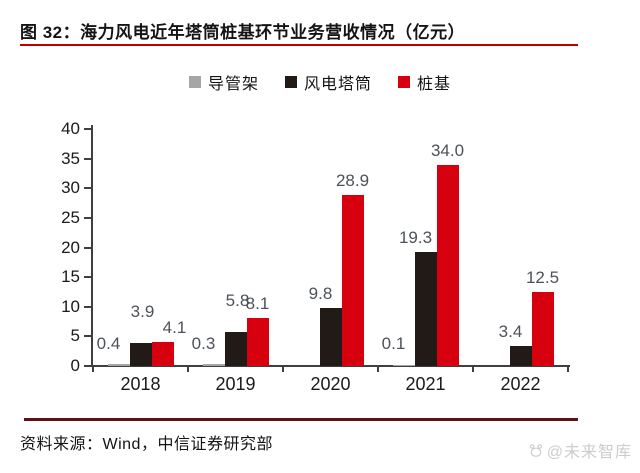 This screenshot has width=640, height=473. I want to click on watermark: @未来智库, so click(580, 450).